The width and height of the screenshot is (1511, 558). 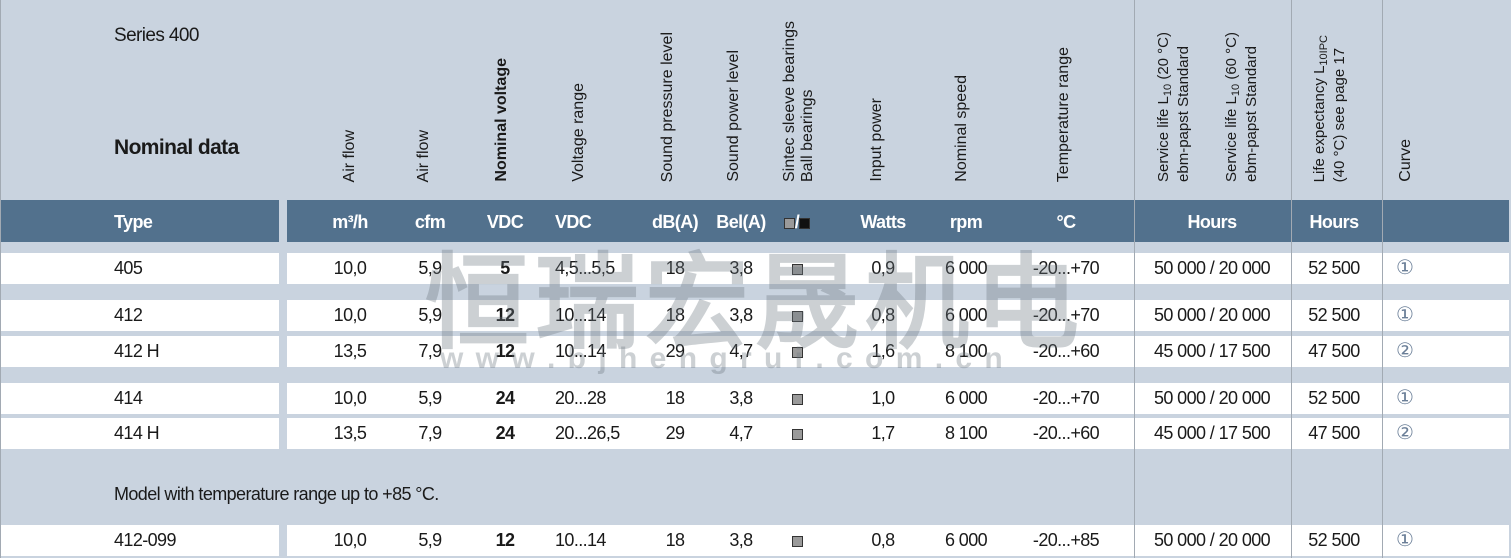 What do you see at coordinates (1334, 222) in the screenshot?
I see `unit-l10ipc: Hours` at bounding box center [1334, 222].